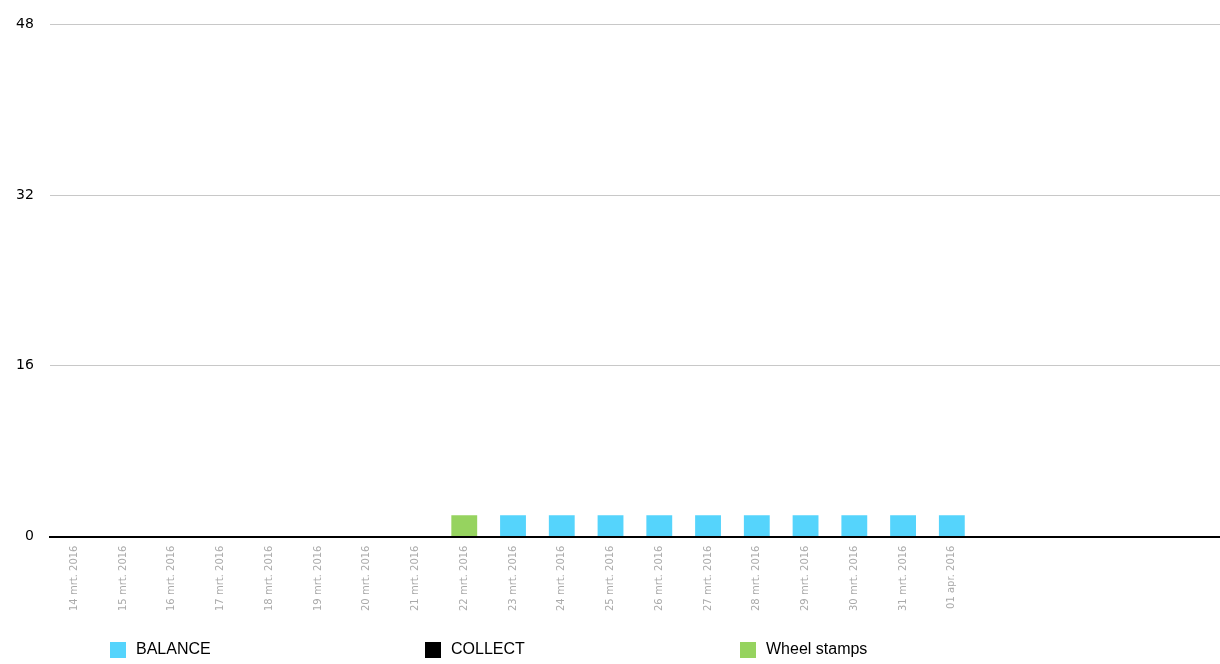 Image resolution: width=1220 pixels, height=664 pixels. What do you see at coordinates (220, 578) in the screenshot?
I see `x-tick-label: 17 mrt. 2016` at bounding box center [220, 578].